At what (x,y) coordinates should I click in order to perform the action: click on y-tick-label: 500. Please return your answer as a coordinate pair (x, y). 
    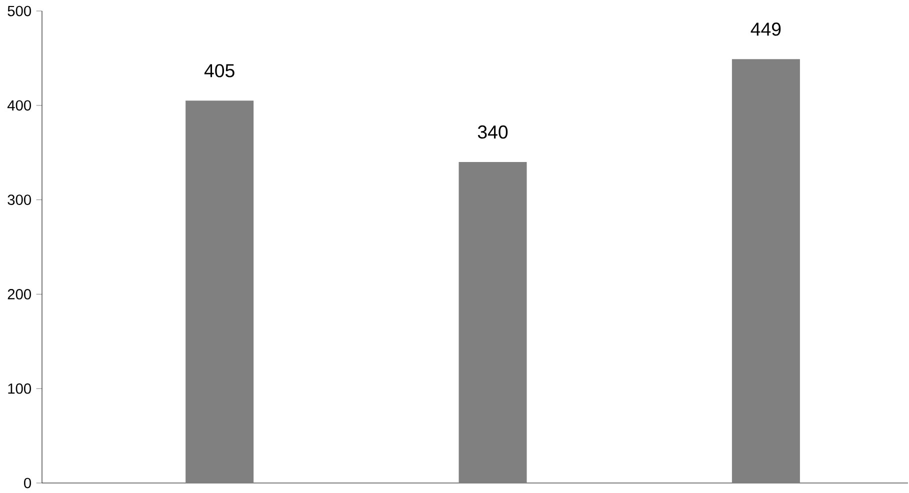
    Looking at the image, I should click on (20, 11).